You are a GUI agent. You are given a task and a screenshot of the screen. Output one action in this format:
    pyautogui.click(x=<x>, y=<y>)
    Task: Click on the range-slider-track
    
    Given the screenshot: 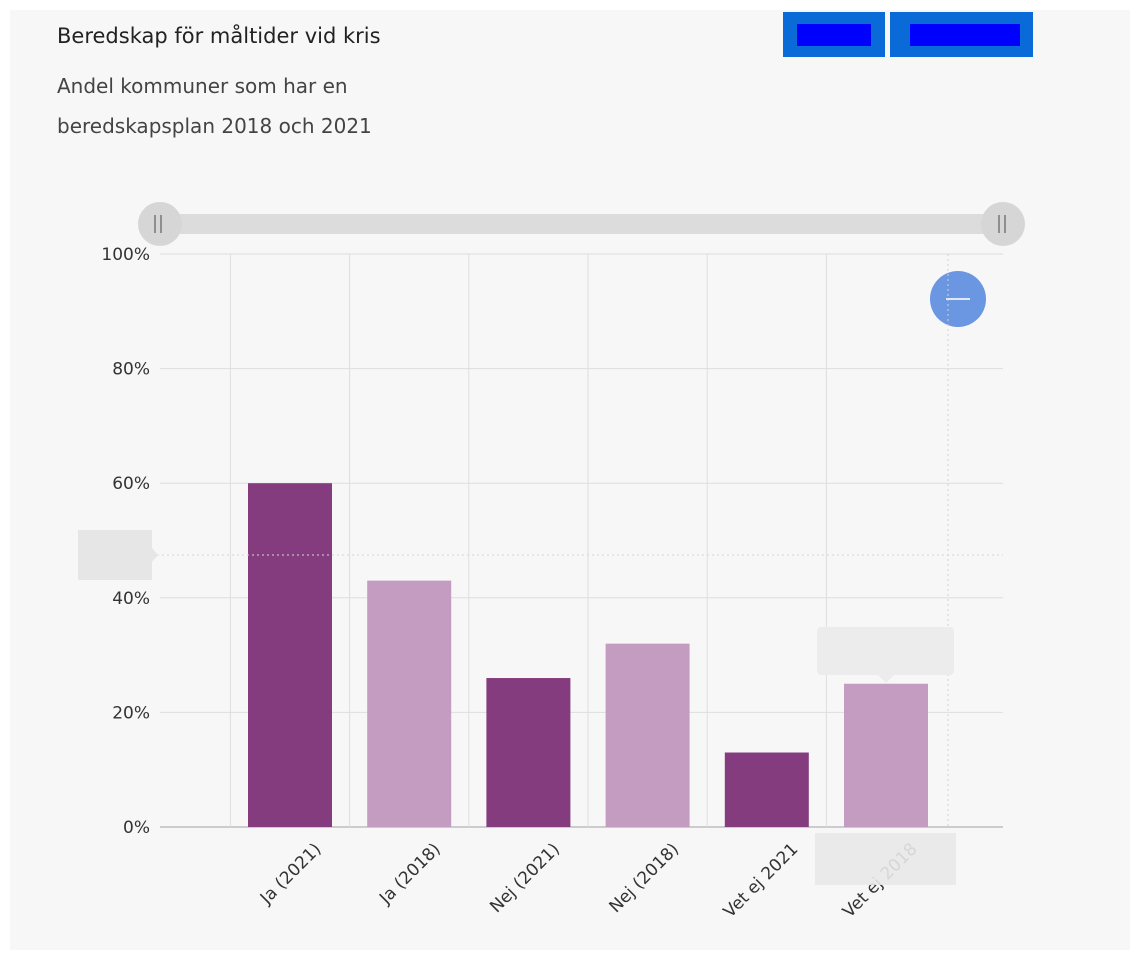 What is the action you would take?
    pyautogui.click(x=582, y=224)
    